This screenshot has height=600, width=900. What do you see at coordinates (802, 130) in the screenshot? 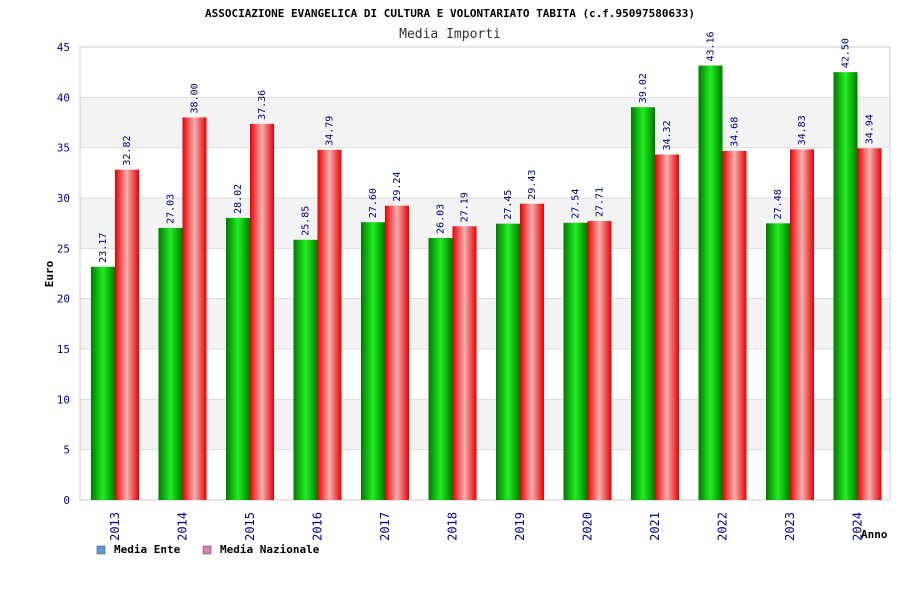
I see `data-label-media-nazionale-2023: 34.83` at bounding box center [802, 130].